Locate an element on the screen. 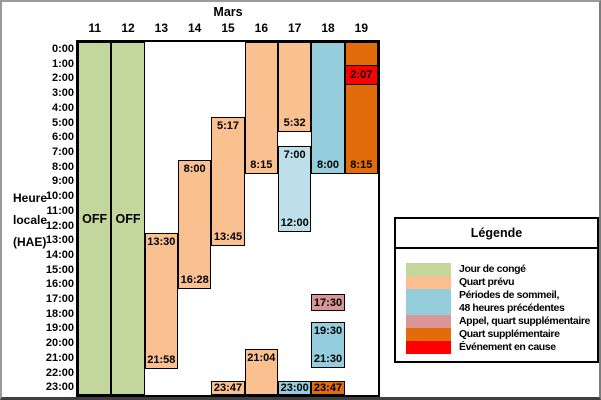 The image size is (601, 400). bar-start-time-label: 19:30 is located at coordinates (328, 331).